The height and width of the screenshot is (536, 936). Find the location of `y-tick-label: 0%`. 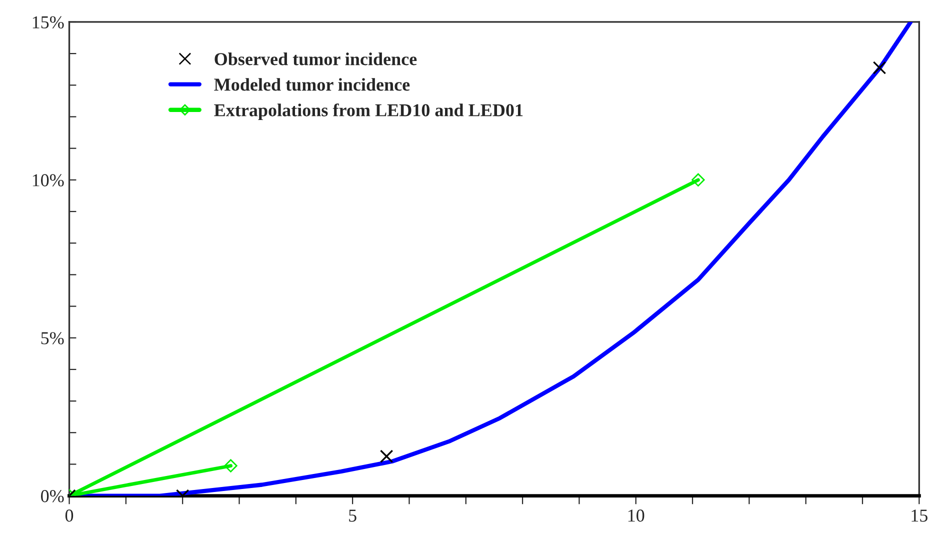

y-tick-label: 0% is located at coordinates (52, 496).